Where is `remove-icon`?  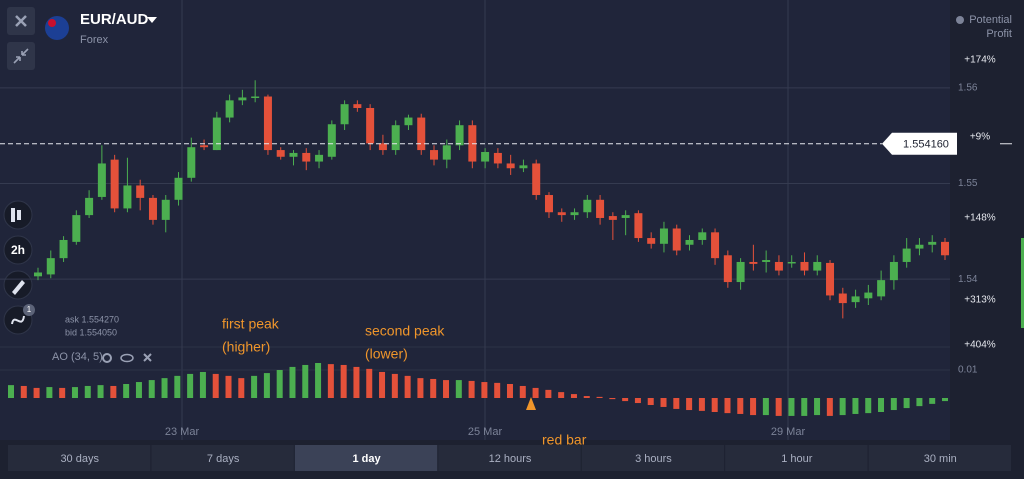 remove-icon is located at coordinates (147, 357).